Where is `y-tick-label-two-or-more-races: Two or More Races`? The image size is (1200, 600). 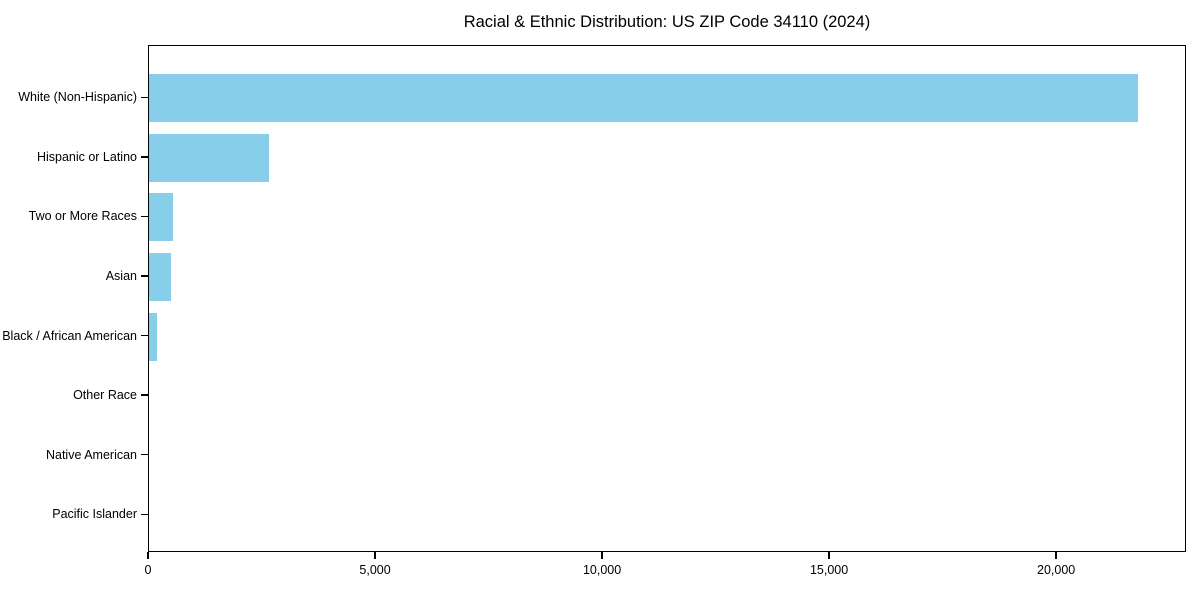 y-tick-label-two-or-more-races: Two or More Races is located at coordinates (82, 216).